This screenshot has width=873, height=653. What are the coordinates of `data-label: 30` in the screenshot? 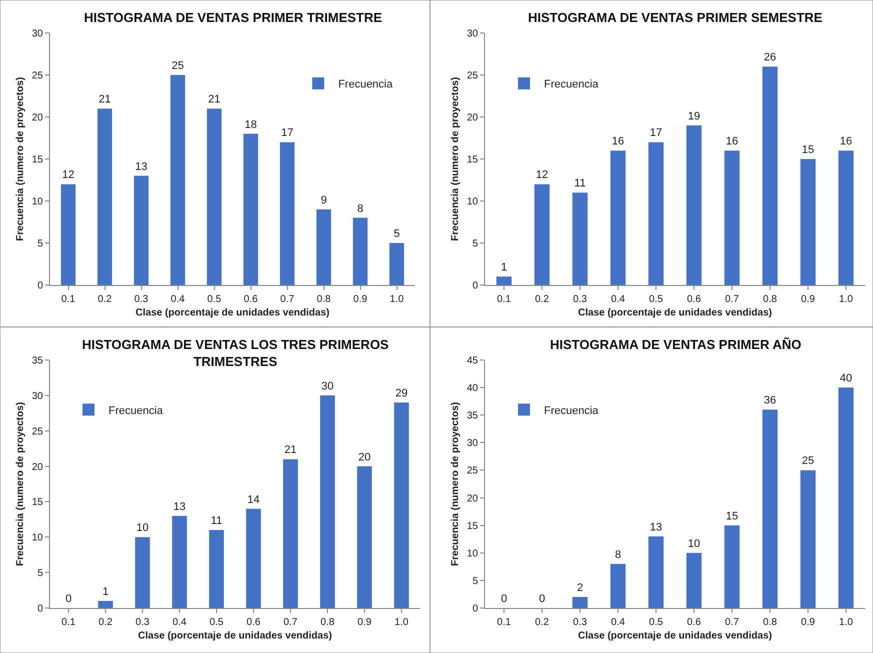 It's located at (327, 386).